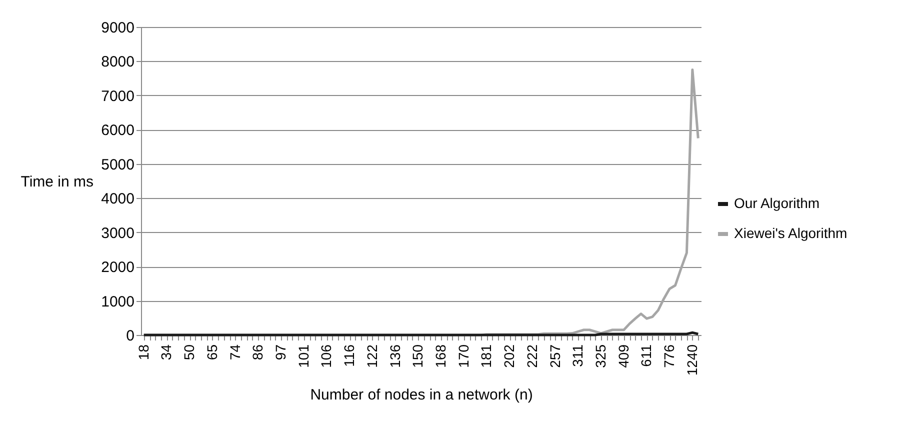 The image size is (910, 447). I want to click on y-axis-title: Time in ms, so click(57, 182).